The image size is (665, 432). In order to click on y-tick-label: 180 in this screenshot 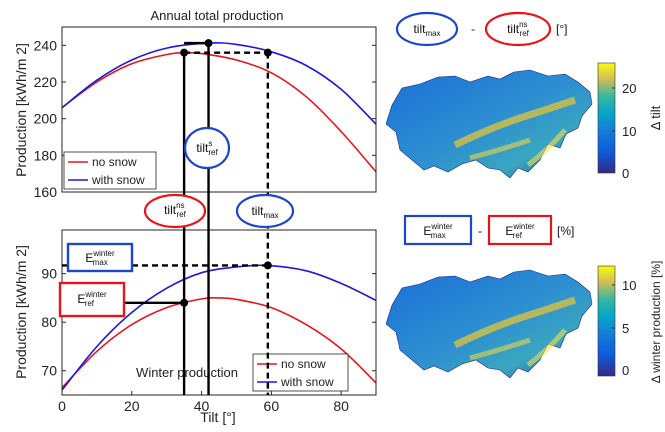, I will do `click(46, 155)`.